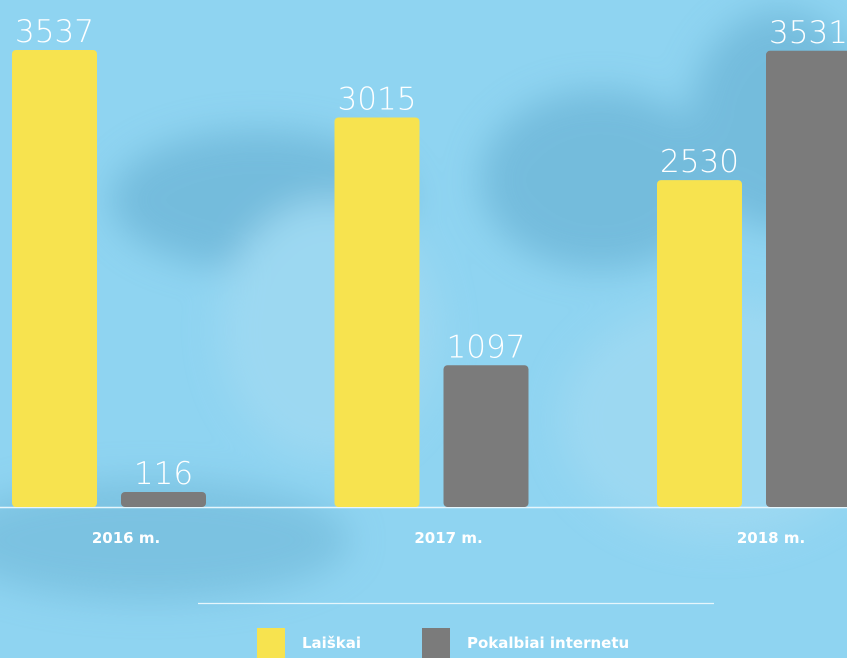  I want to click on value-label: 116, so click(163, 474).